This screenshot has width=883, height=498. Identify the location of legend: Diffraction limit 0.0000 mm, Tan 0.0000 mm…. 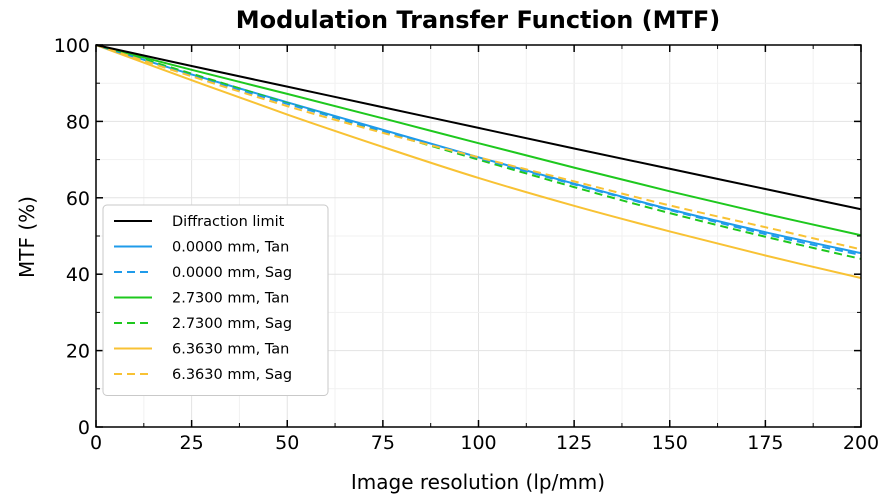
(215, 300).